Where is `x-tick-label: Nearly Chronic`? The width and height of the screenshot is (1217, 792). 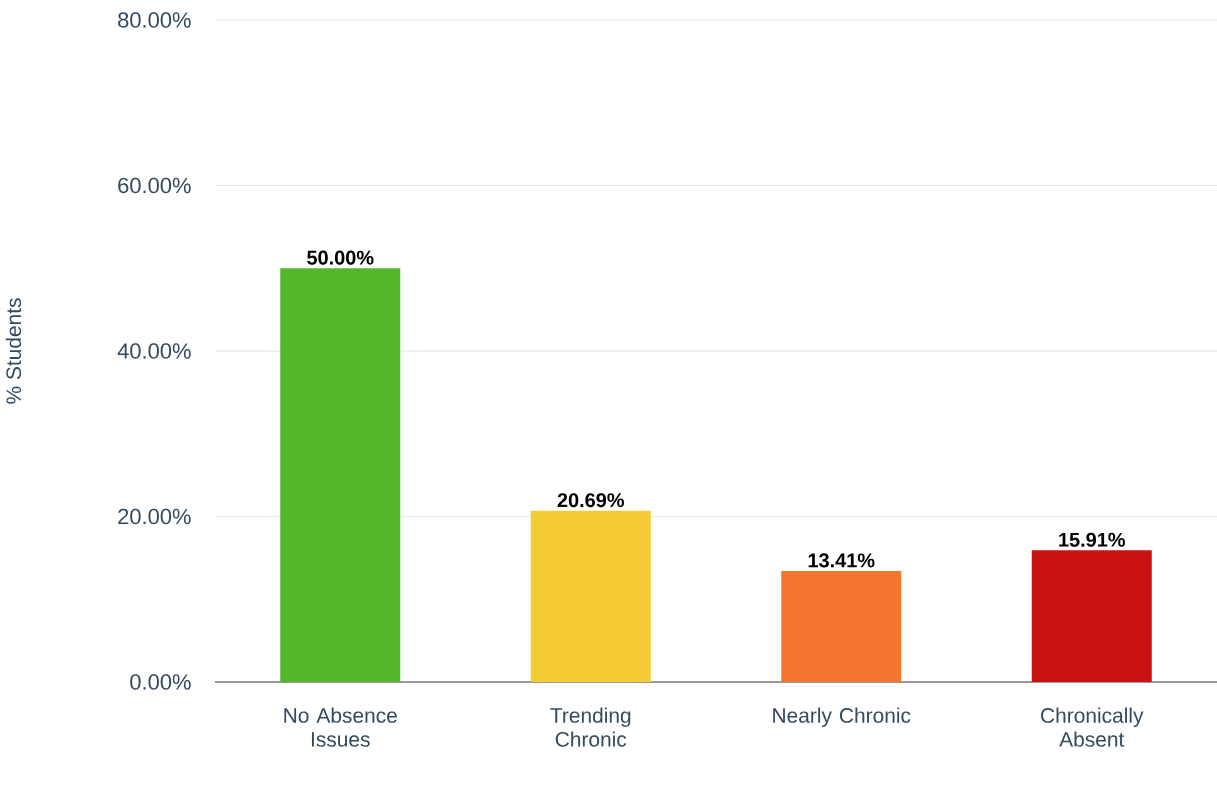 x-tick-label: Nearly Chronic is located at coordinates (842, 717).